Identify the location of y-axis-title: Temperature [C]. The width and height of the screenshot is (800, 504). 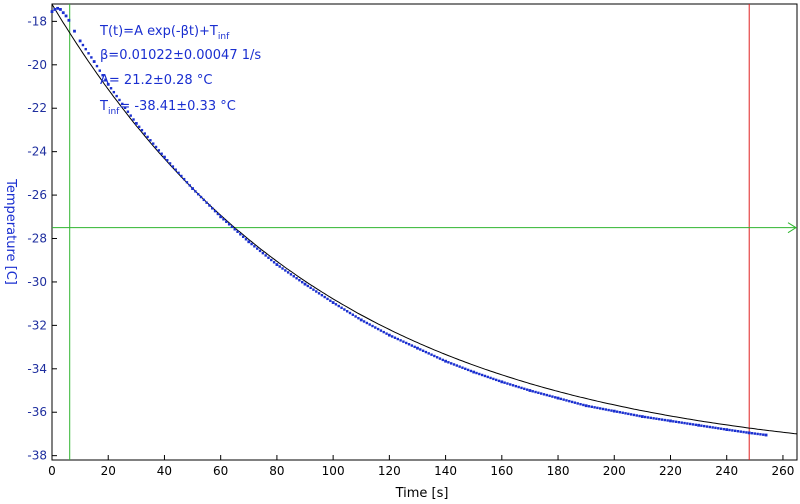
(10, 231).